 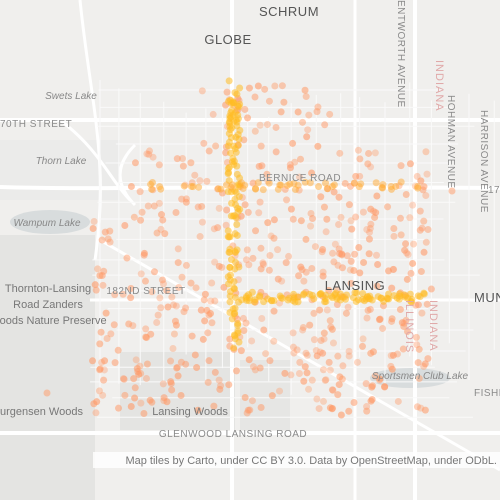 I want to click on label: 182ND STREET, so click(x=145, y=291).